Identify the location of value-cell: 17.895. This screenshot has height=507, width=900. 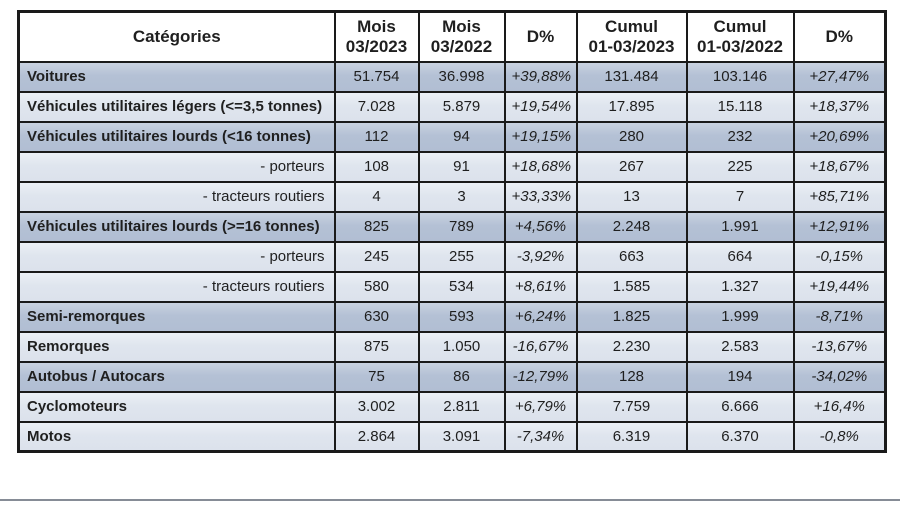
(631, 106).